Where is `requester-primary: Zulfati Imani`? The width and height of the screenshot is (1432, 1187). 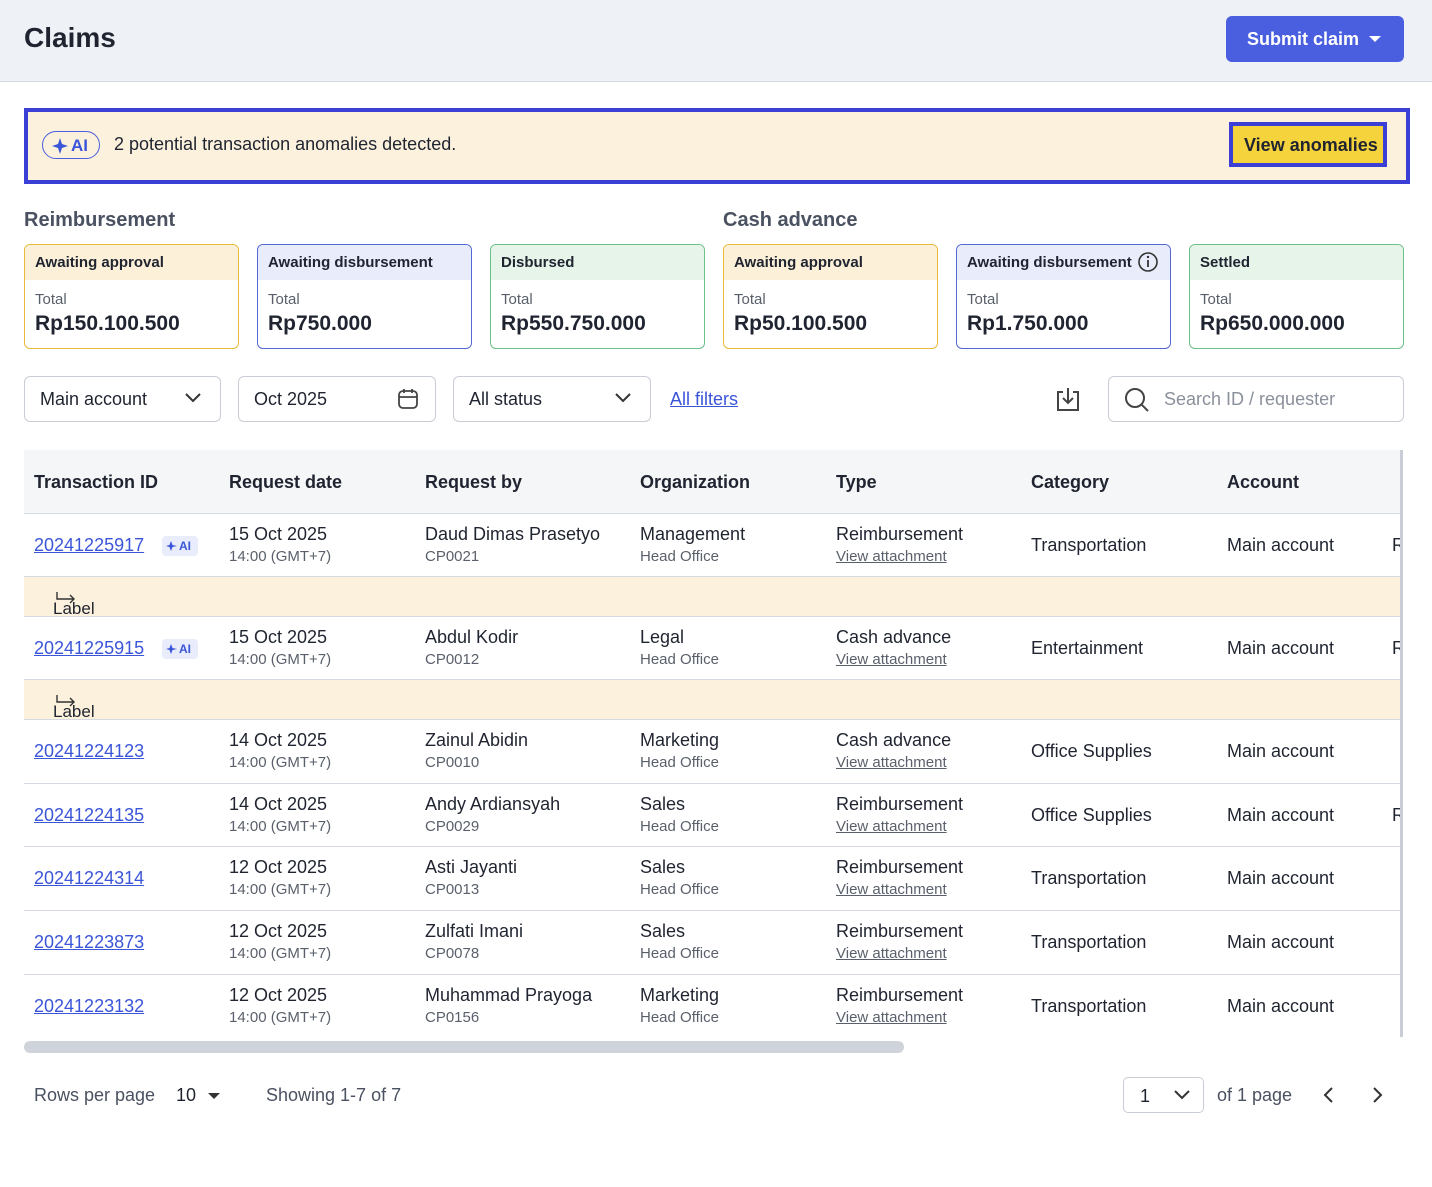 requester-primary: Zulfati Imani is located at coordinates (474, 930).